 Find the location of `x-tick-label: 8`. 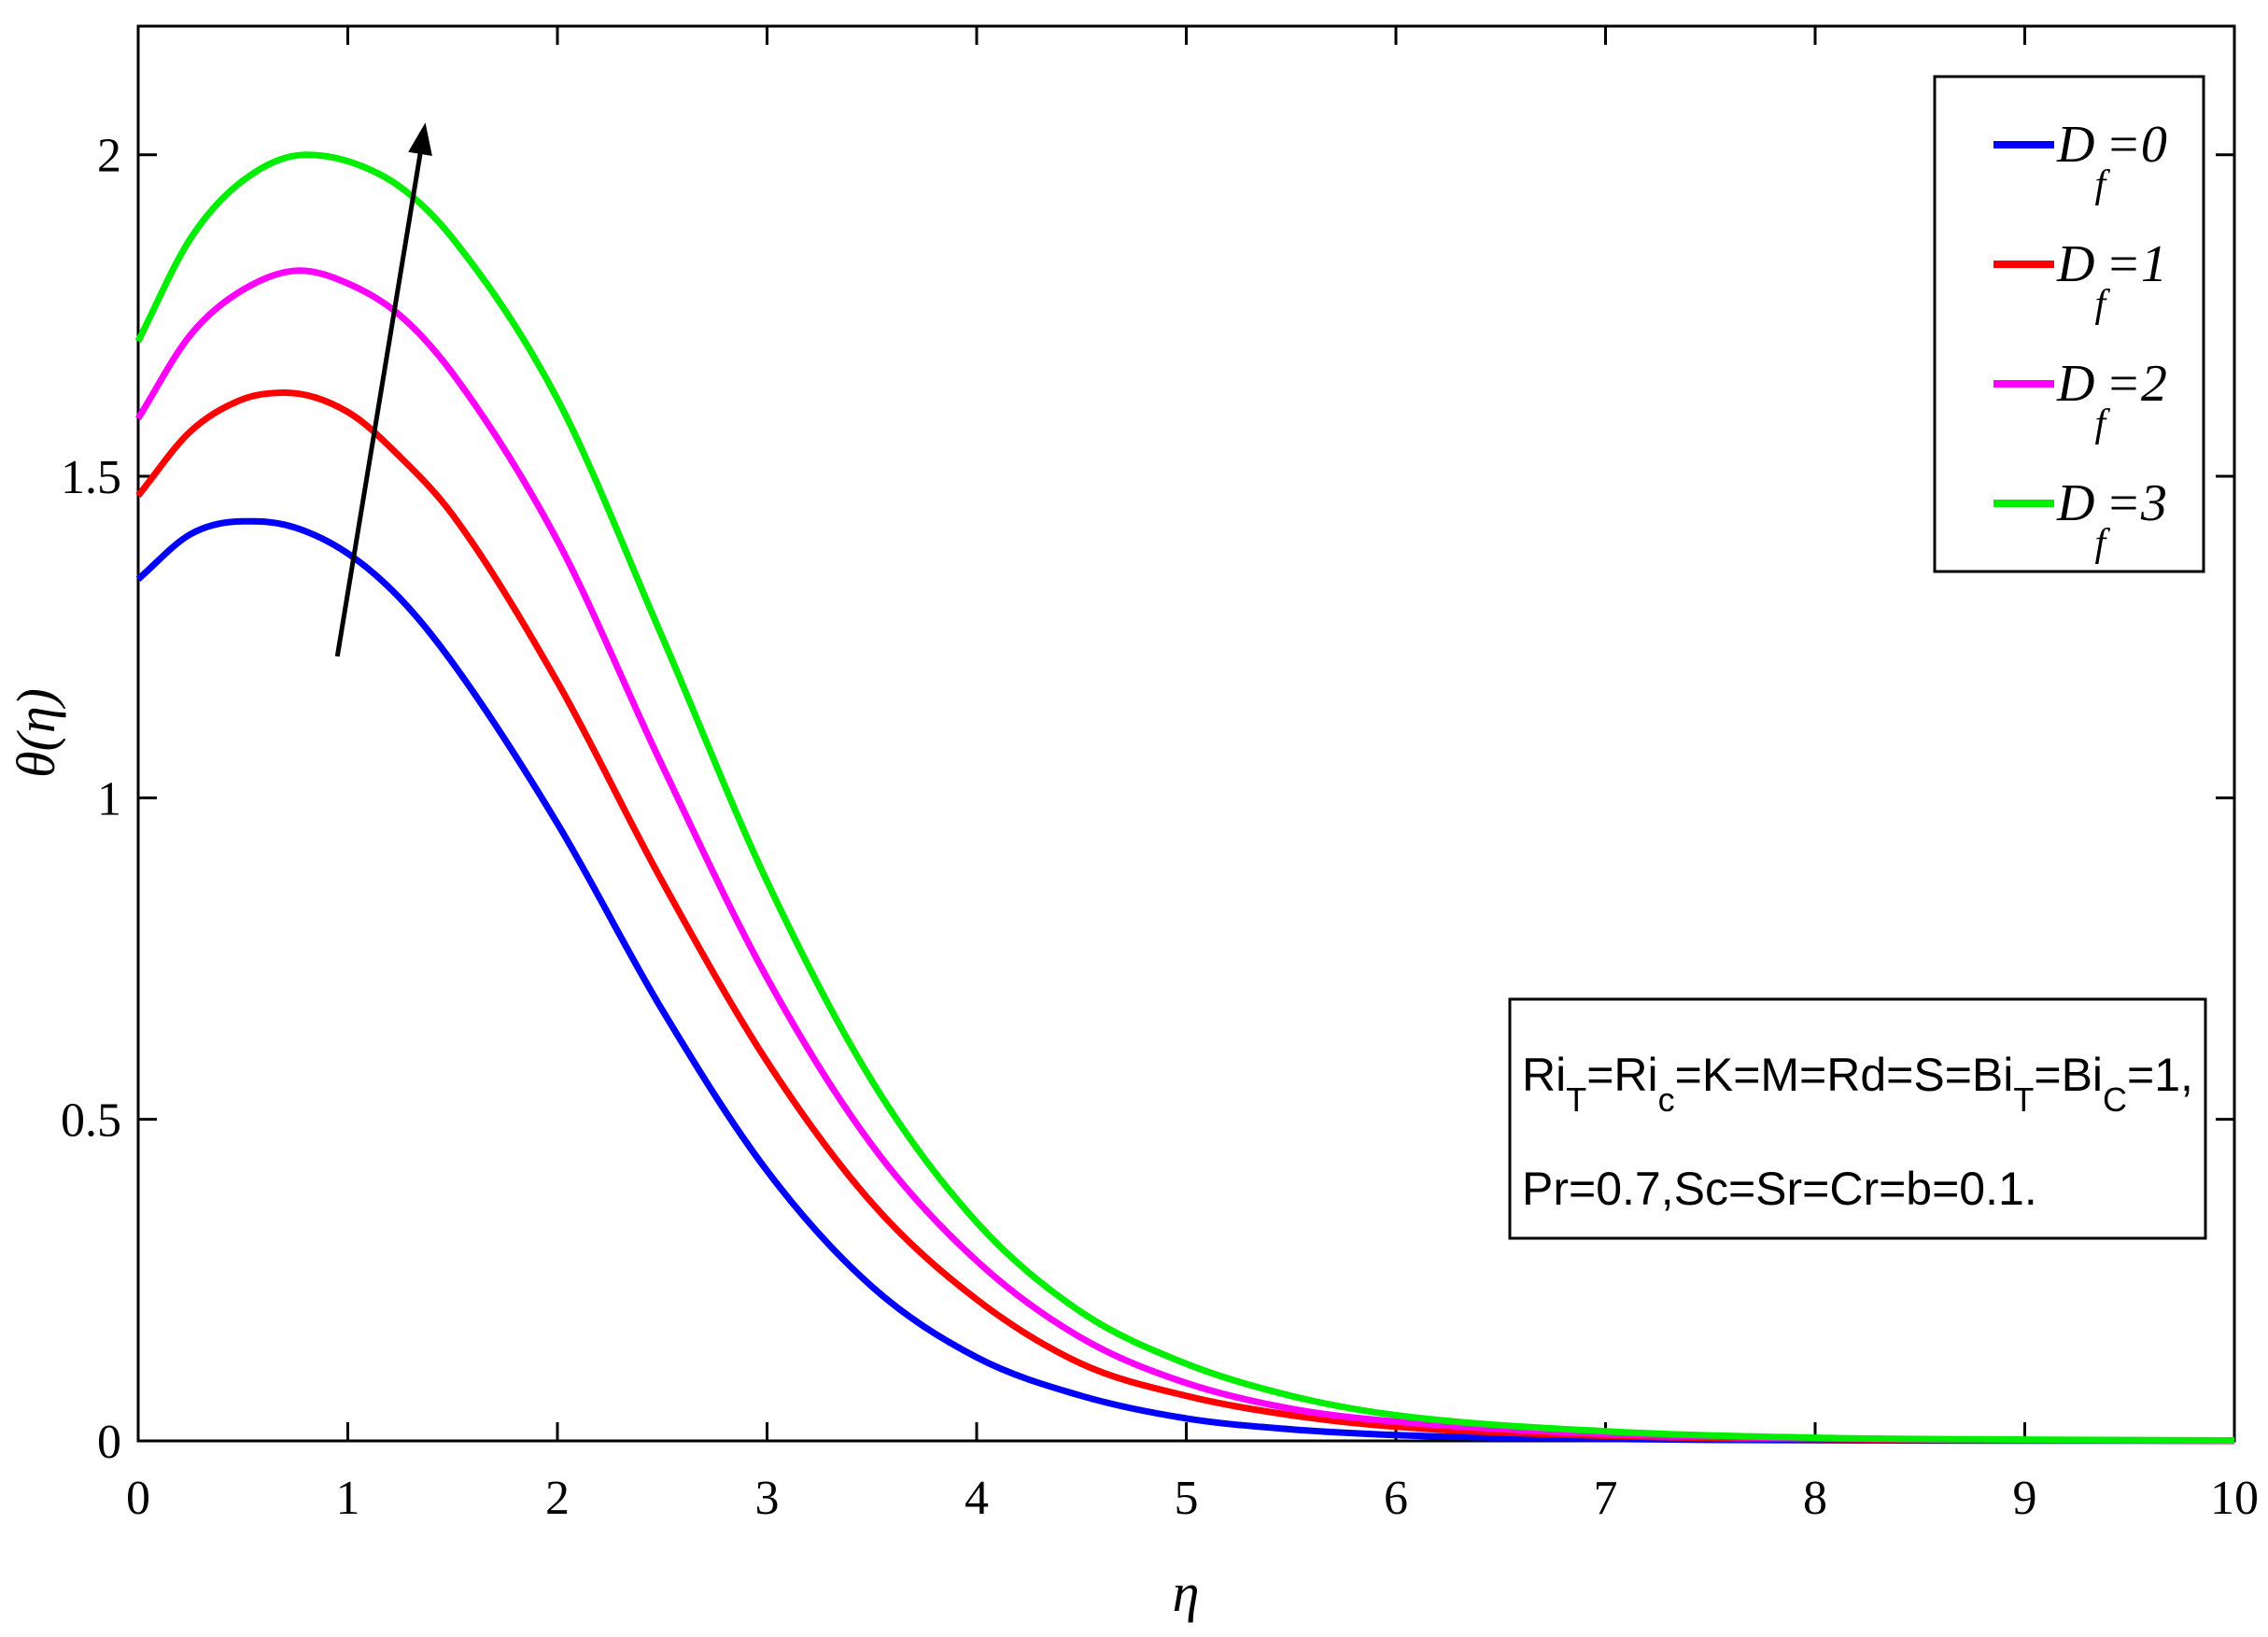

x-tick-label: 8 is located at coordinates (1815, 1498).